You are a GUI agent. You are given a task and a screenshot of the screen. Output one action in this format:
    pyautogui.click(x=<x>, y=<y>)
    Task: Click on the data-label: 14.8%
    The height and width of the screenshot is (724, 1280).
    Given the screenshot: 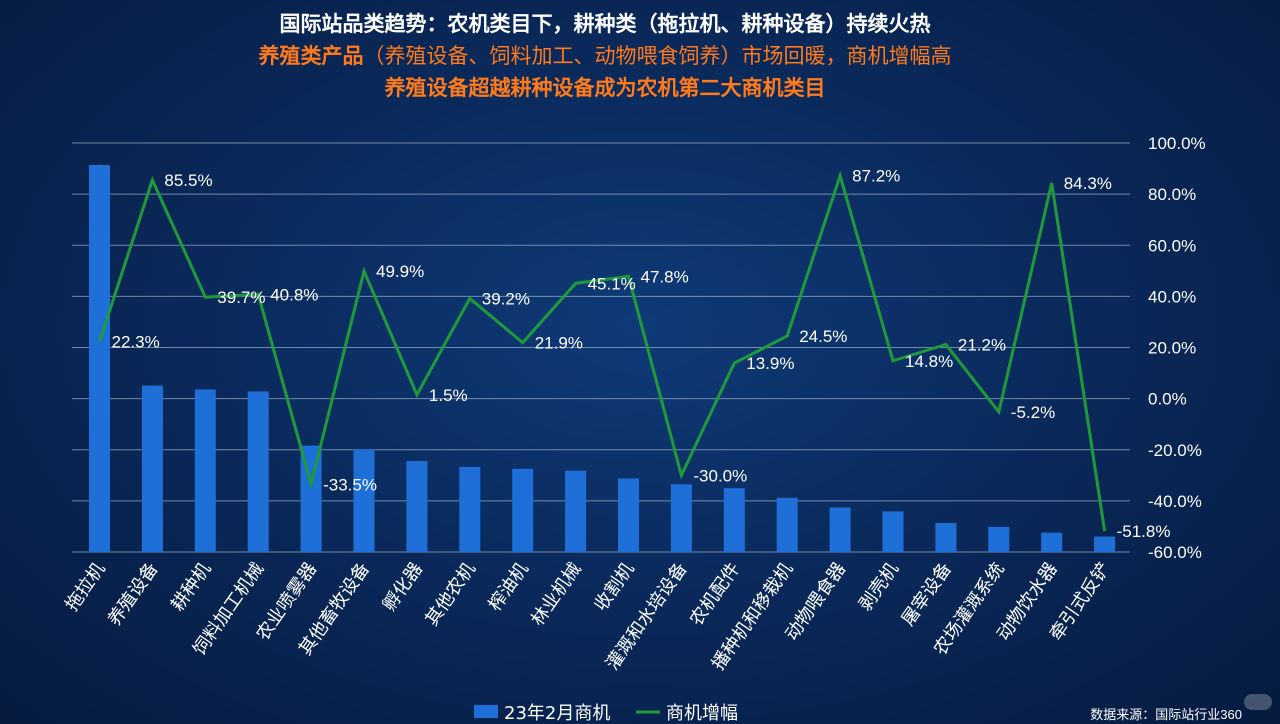 What is the action you would take?
    pyautogui.click(x=929, y=361)
    